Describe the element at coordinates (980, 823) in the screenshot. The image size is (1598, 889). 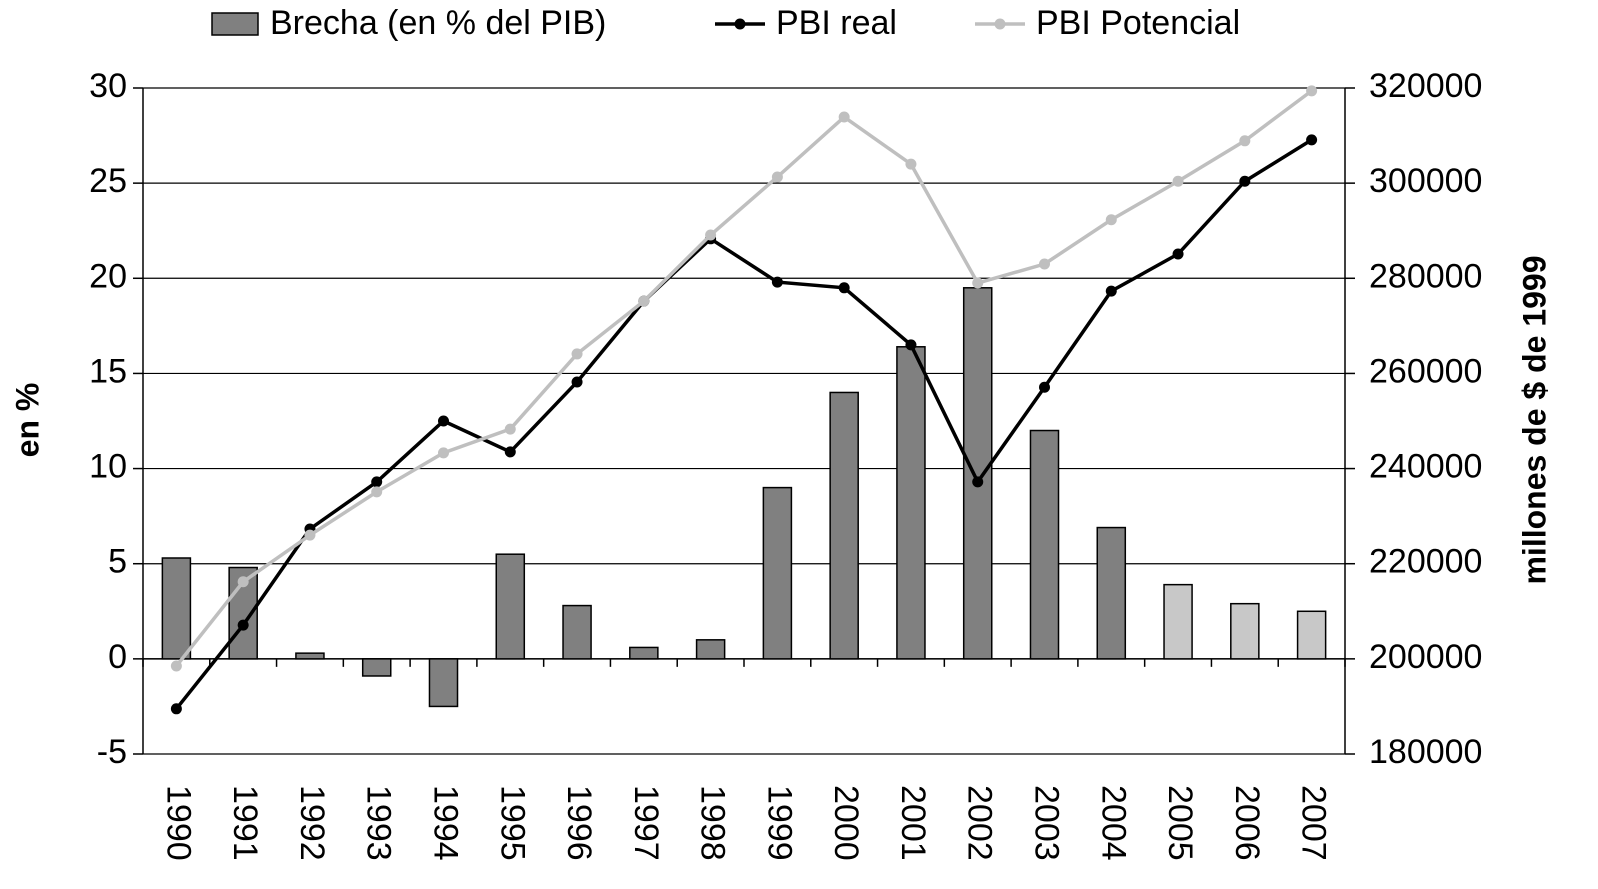
I see `x-tick-label: 2002` at that location.